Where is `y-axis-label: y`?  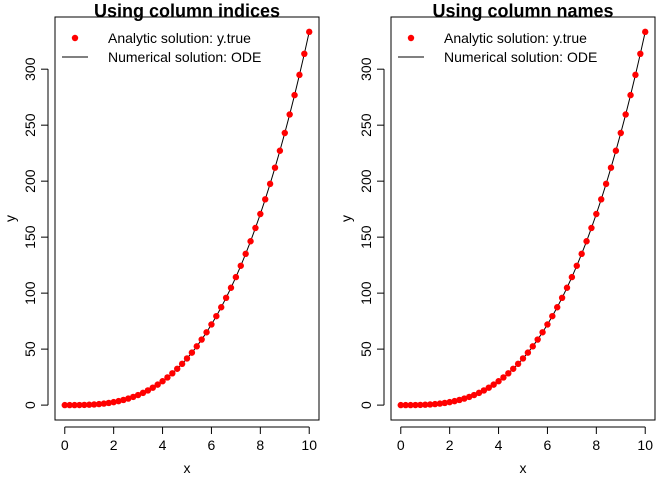
y-axis-label: y is located at coordinates (10, 218).